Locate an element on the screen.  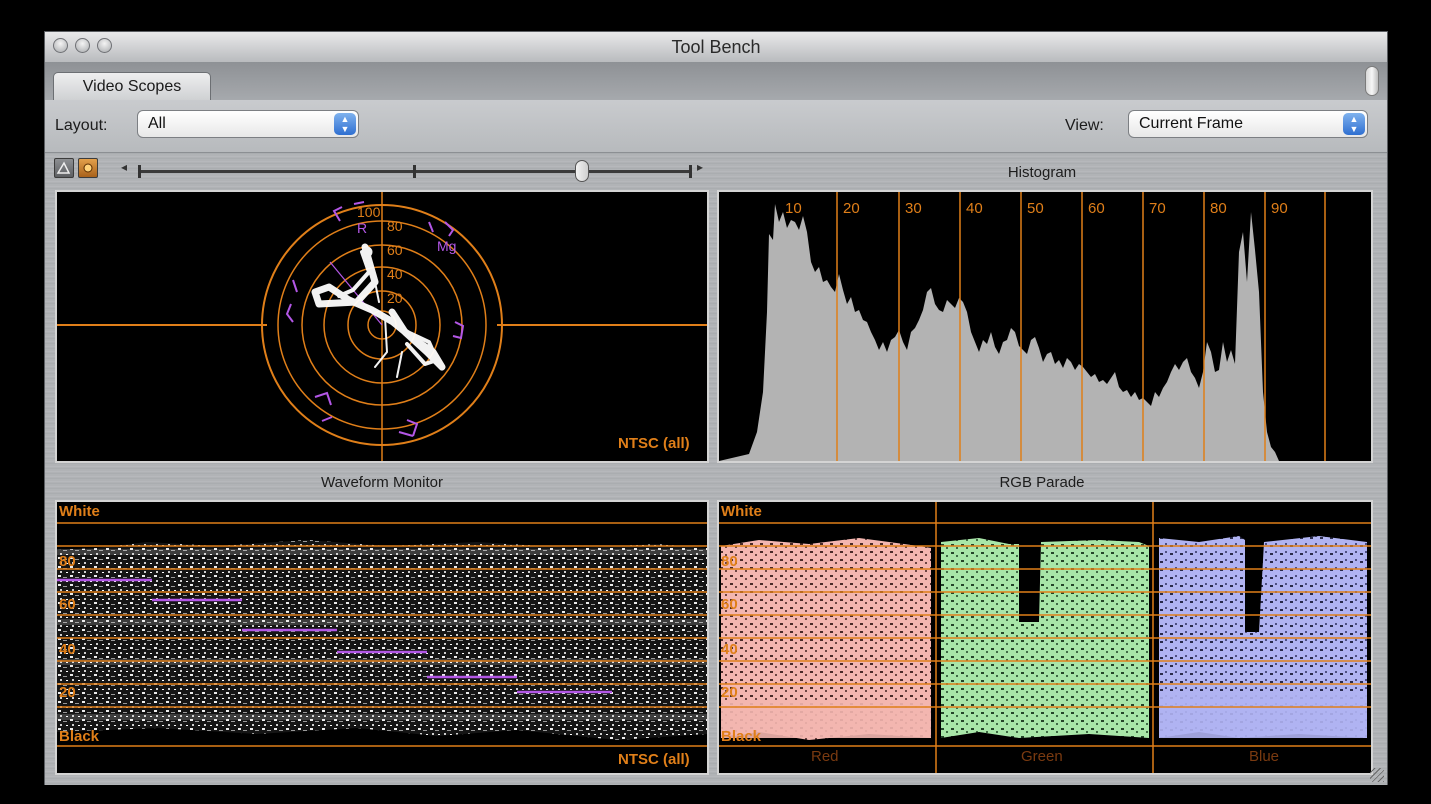
parade-black-label: Black is located at coordinates (741, 736).